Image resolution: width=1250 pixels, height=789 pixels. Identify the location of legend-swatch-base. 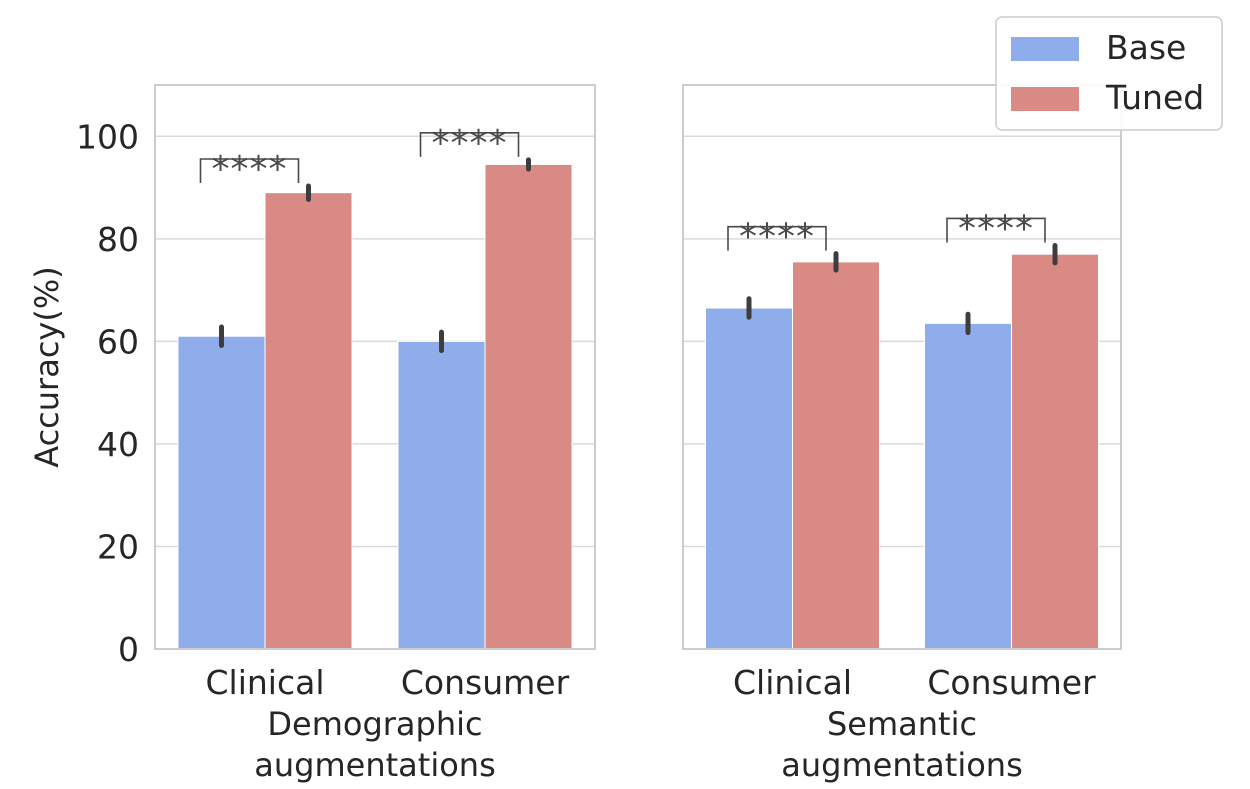
(1045, 49).